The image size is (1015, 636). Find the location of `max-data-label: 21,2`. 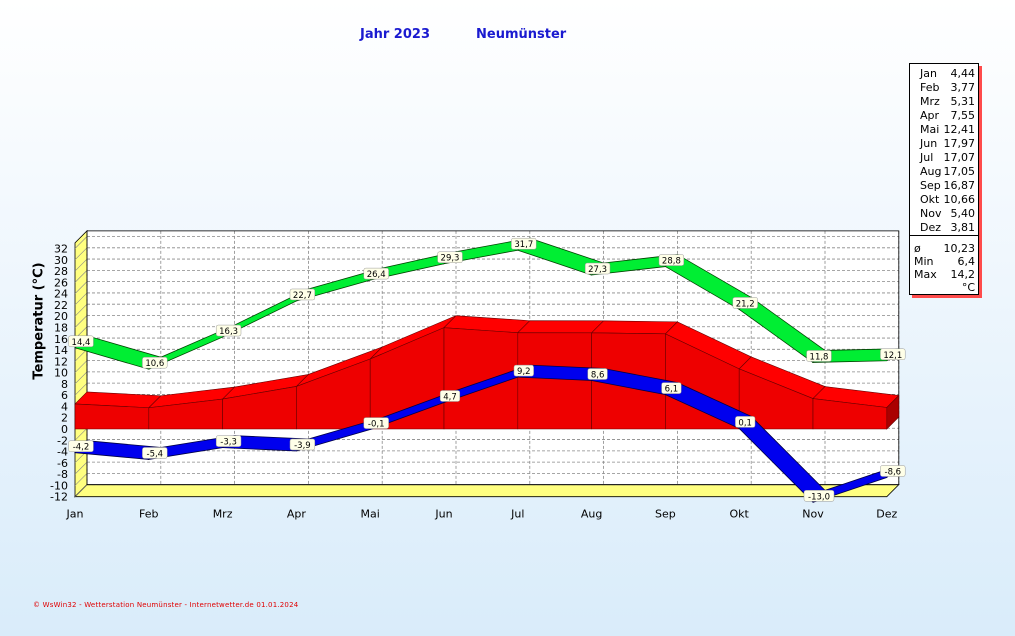

max-data-label: 21,2 is located at coordinates (745, 304).